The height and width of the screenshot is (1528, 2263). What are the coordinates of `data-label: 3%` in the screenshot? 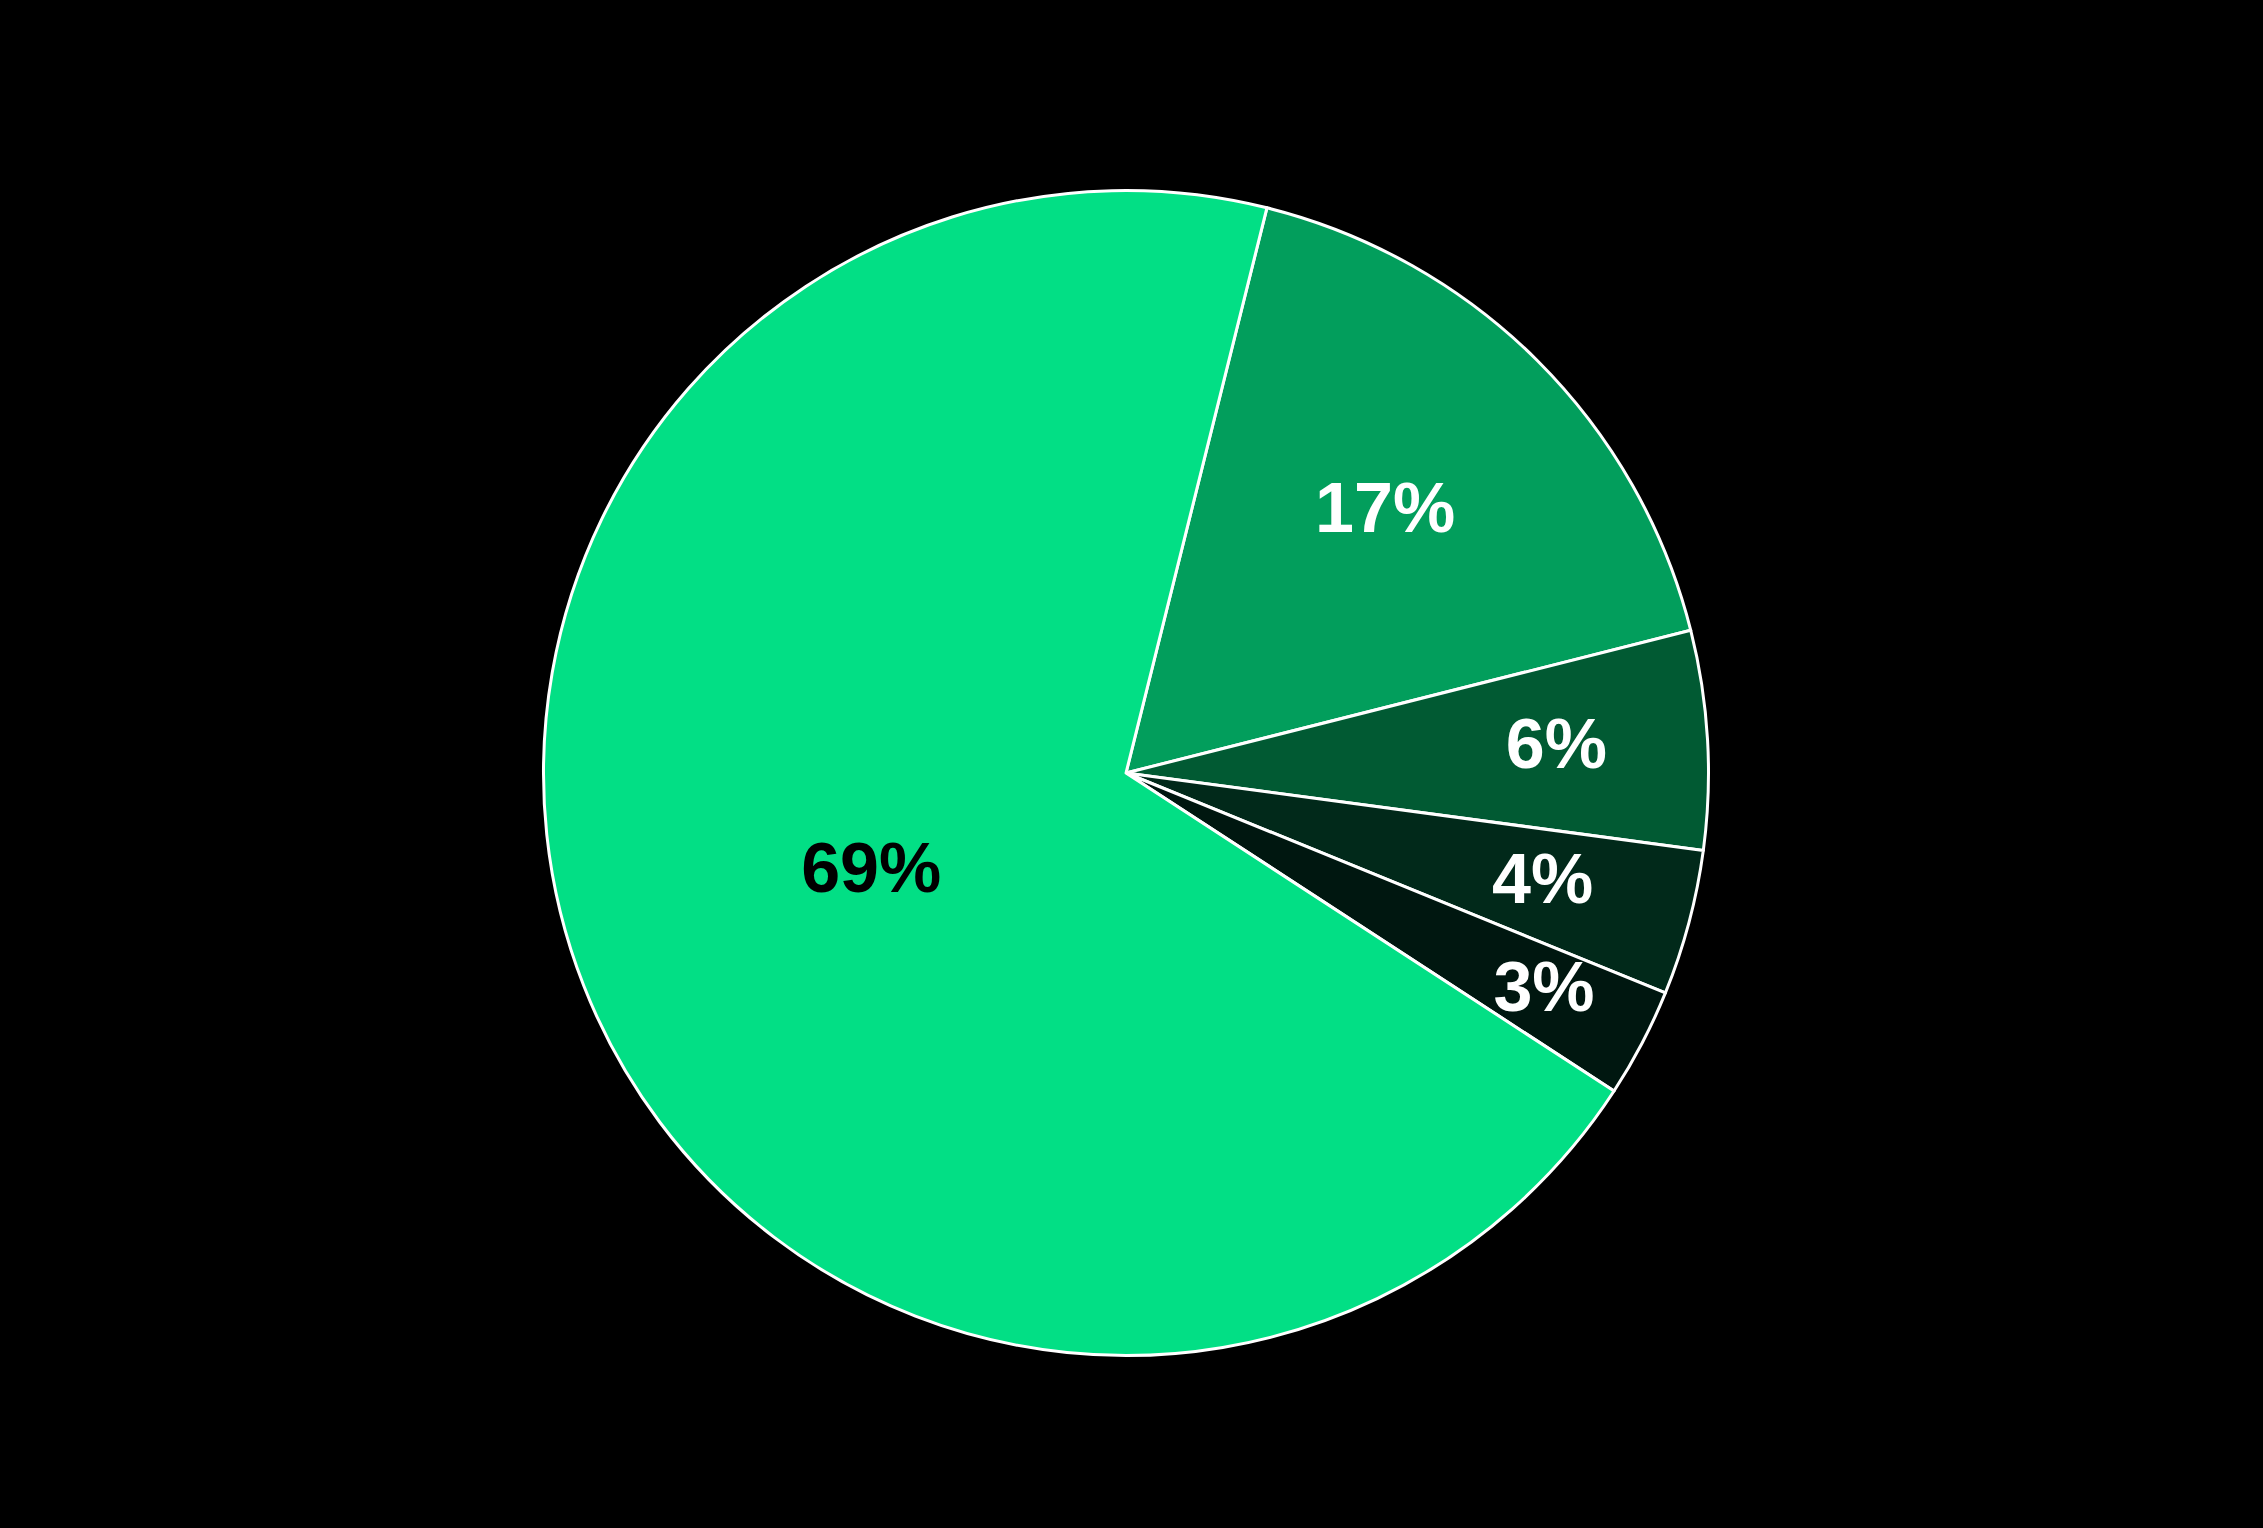 It's located at (1544, 987).